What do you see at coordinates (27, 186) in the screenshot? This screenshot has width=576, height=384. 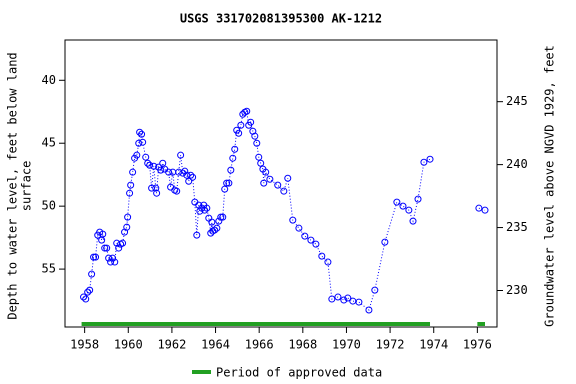 I see `y-axis-label: surface` at bounding box center [27, 186].